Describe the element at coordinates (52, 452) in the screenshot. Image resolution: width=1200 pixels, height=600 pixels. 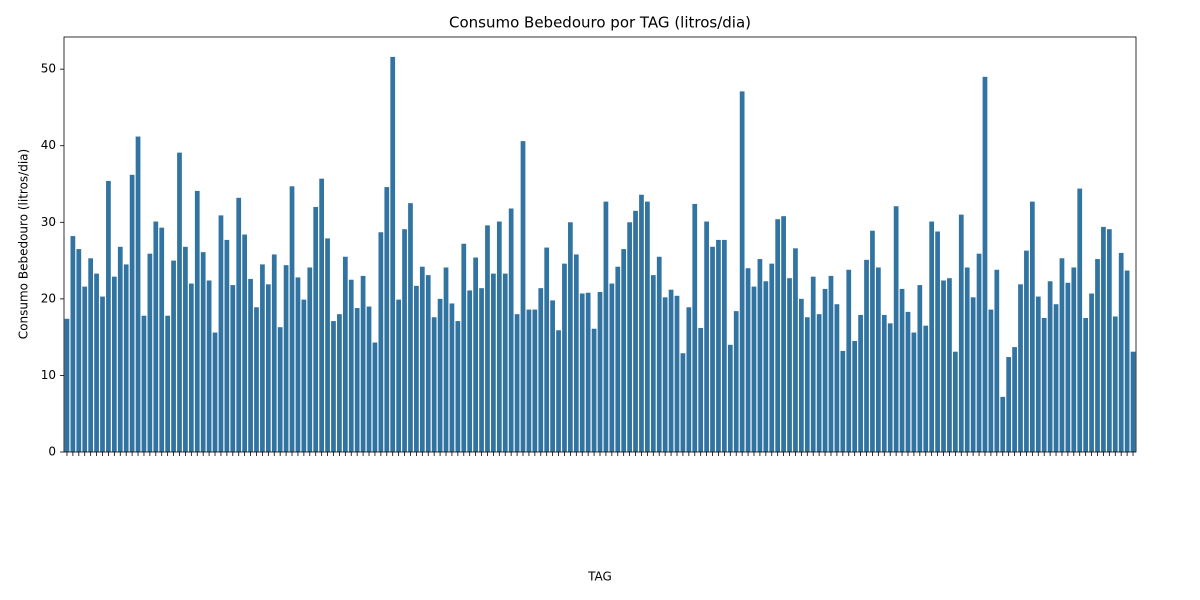
I see `y-tick-label: 0` at that location.